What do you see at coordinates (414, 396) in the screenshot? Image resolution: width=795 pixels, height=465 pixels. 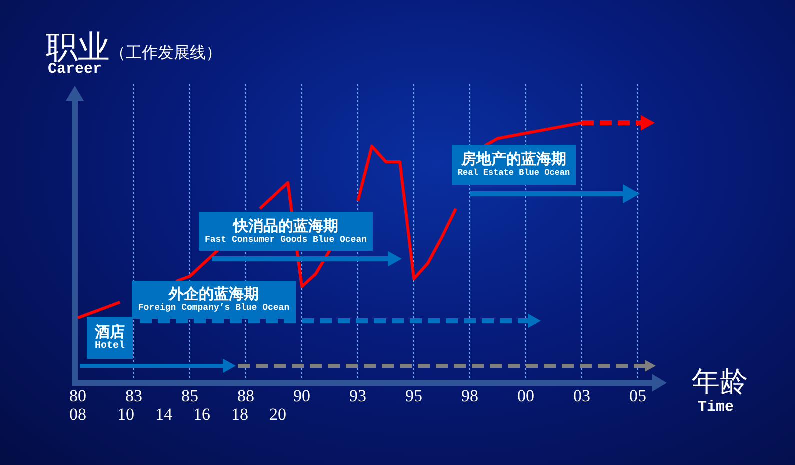 I see `x-tick-label: 95` at bounding box center [414, 396].